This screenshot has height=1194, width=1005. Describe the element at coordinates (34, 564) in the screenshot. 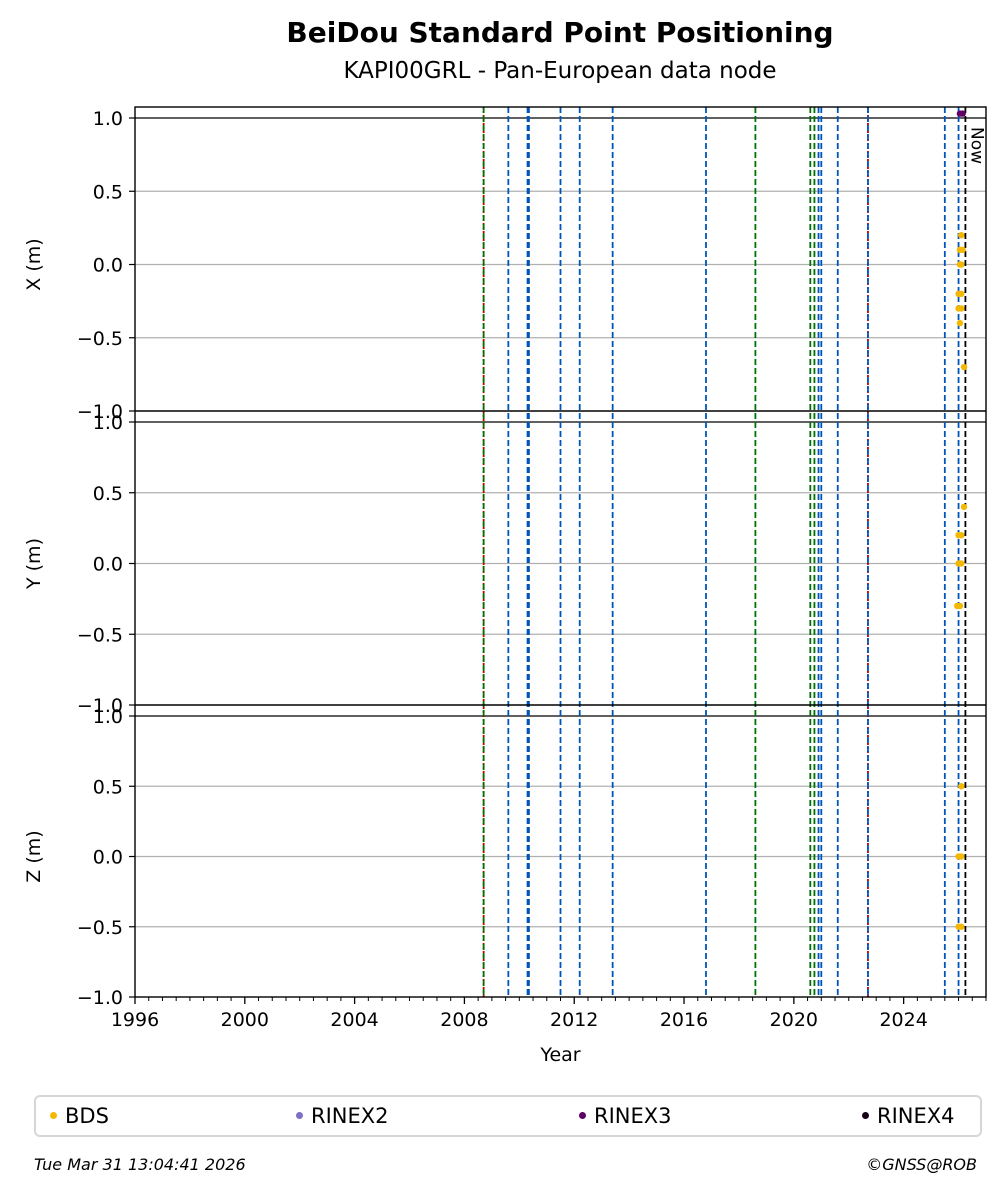

I see `y-axis-label: Y (m)` at that location.